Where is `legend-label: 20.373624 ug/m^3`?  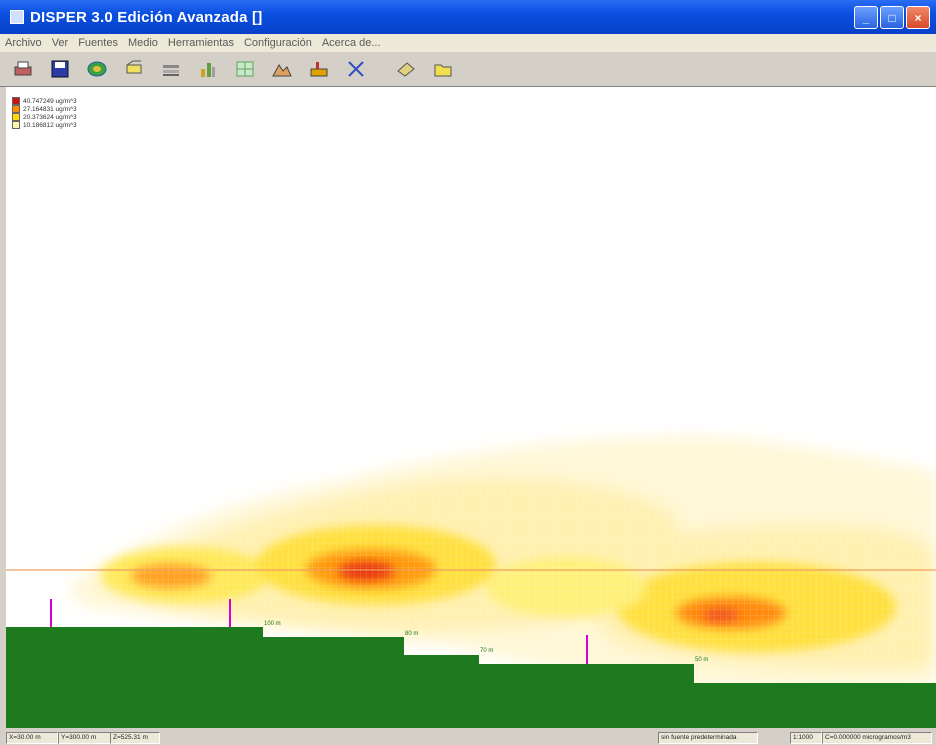
legend-label: 20.373624 ug/m^3 is located at coordinates (50, 117).